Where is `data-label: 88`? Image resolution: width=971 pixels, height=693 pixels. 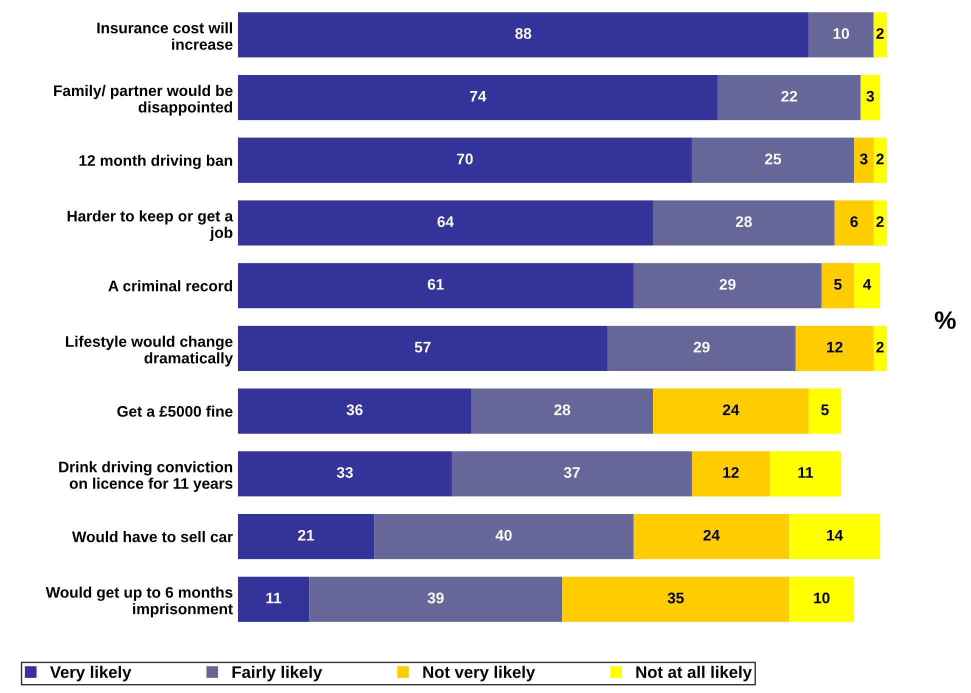 data-label: 88 is located at coordinates (523, 33).